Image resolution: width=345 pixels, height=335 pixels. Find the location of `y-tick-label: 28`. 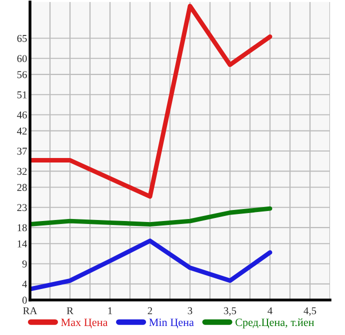

y-tick-label: 28 is located at coordinates (22, 187).